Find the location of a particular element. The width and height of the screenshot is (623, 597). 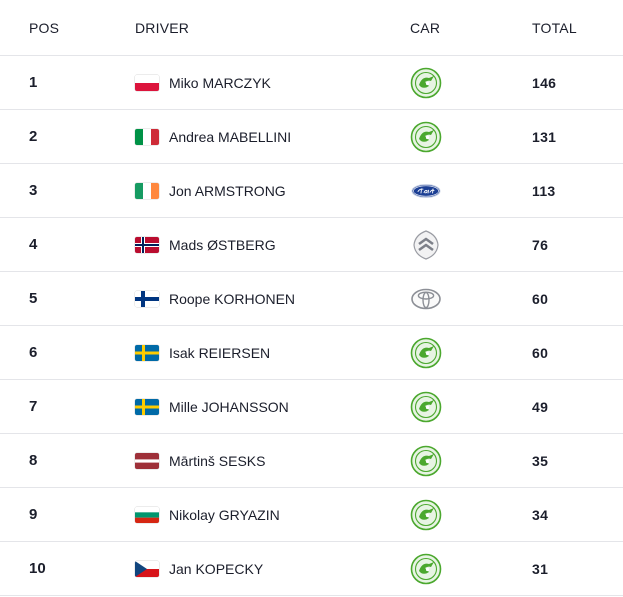

header-car: CAR is located at coordinates (425, 27).